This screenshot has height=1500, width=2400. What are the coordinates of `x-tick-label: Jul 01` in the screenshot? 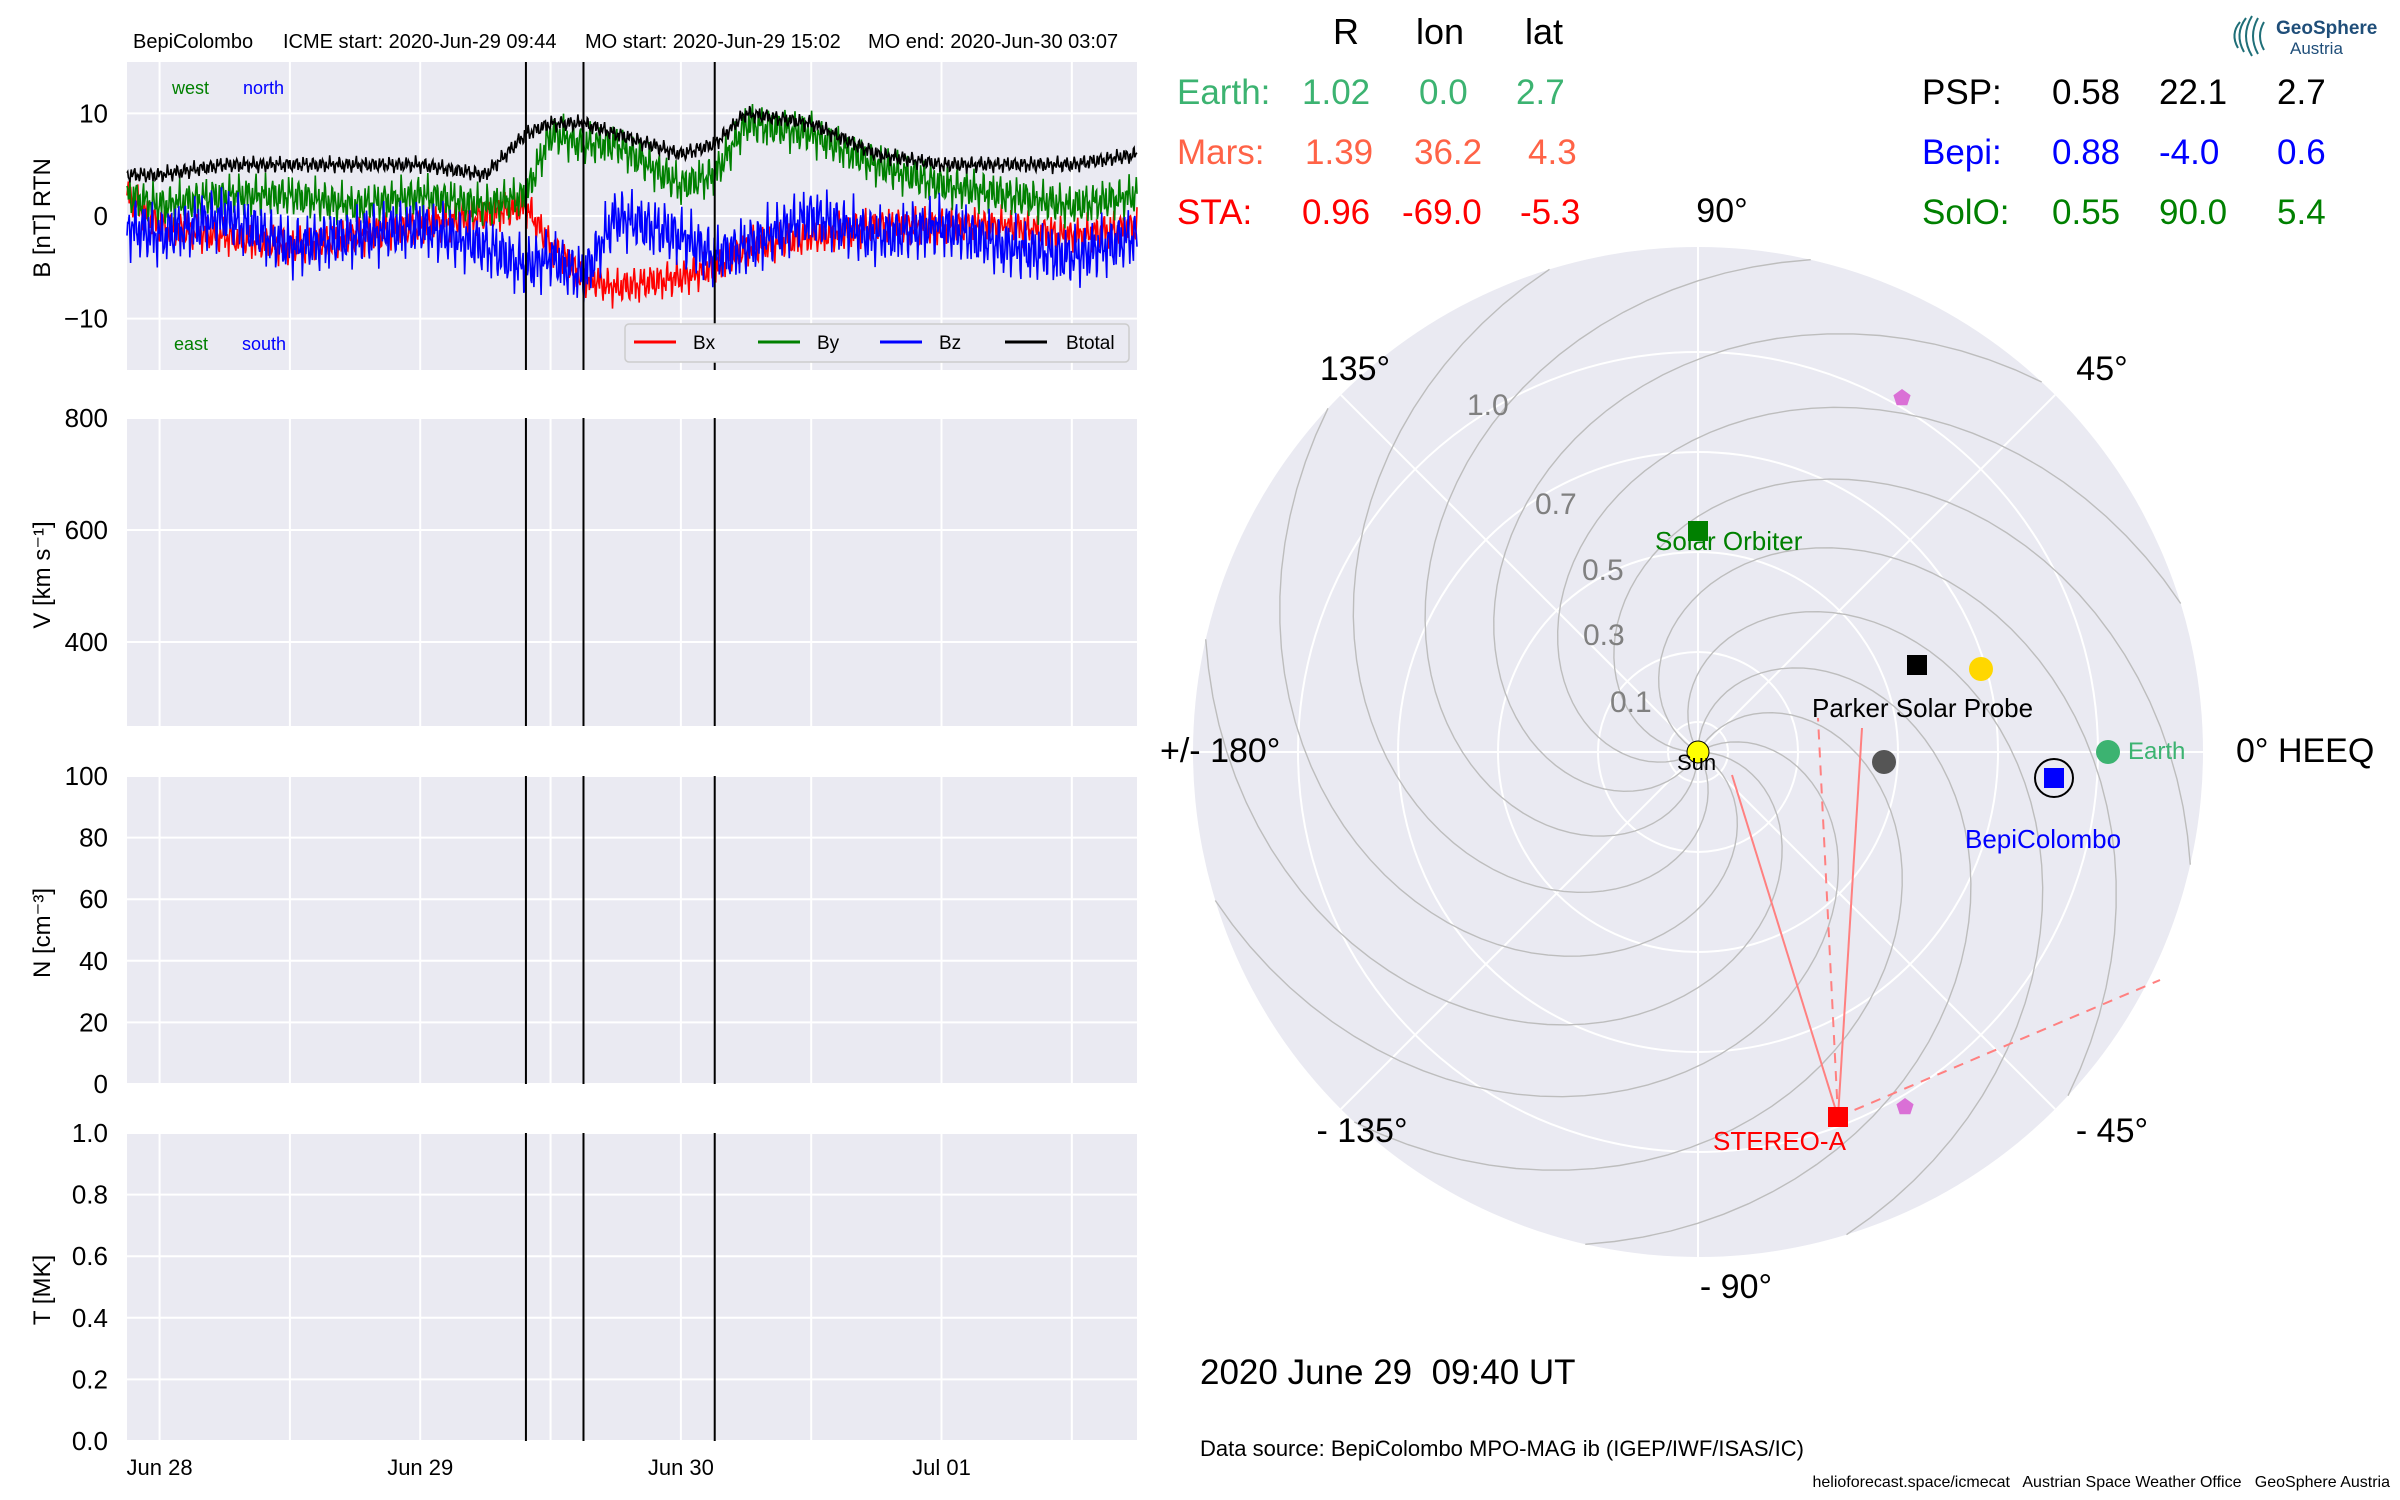 It's located at (941, 1467).